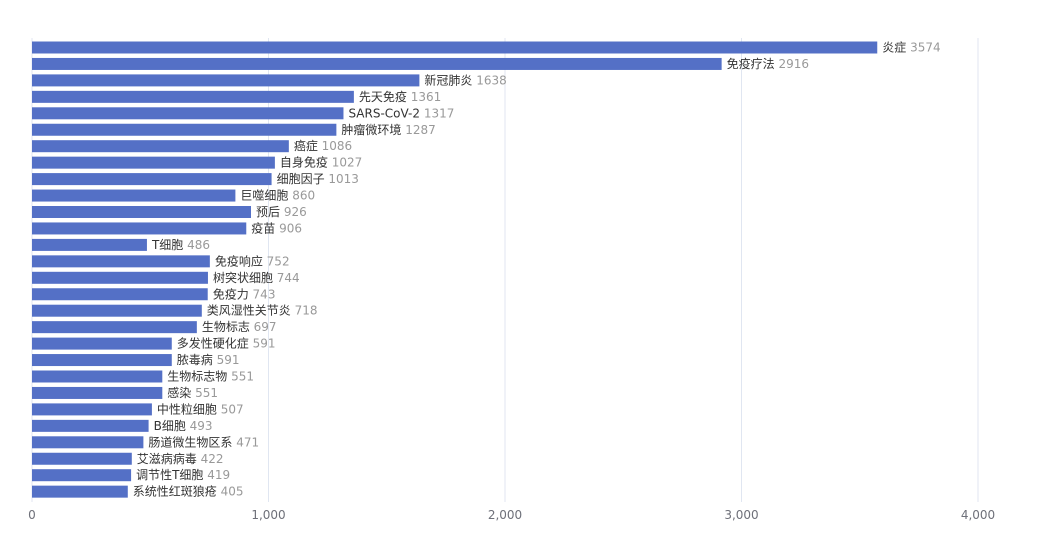 This screenshot has width=1055, height=552. What do you see at coordinates (278, 261) in the screenshot?
I see `value-label: 752` at bounding box center [278, 261].